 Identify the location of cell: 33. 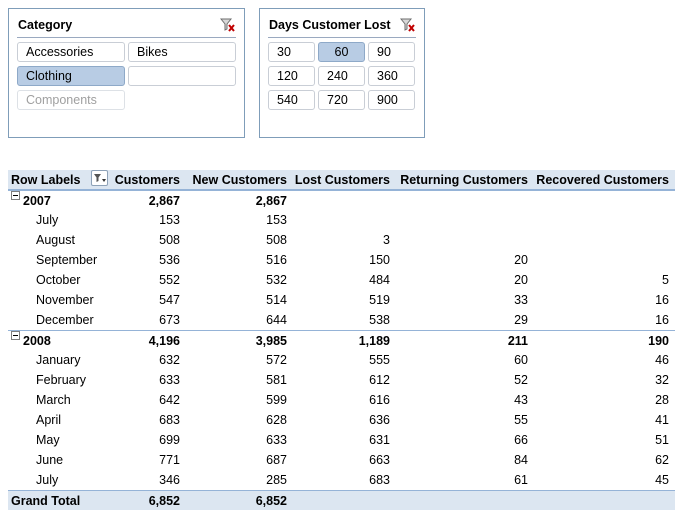
(521, 300).